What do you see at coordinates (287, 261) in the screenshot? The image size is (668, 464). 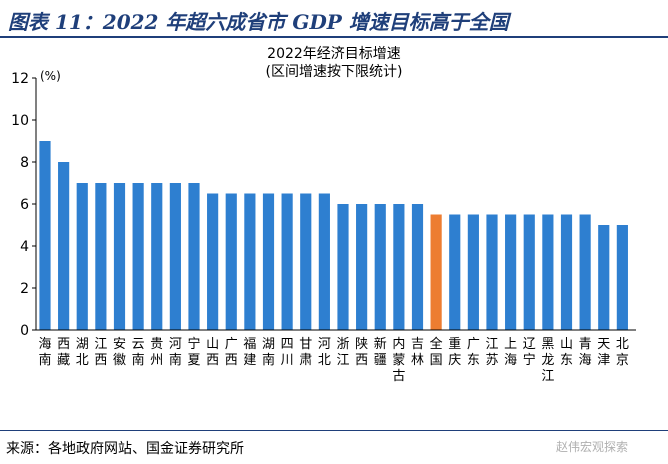 I see `bar-四川` at bounding box center [287, 261].